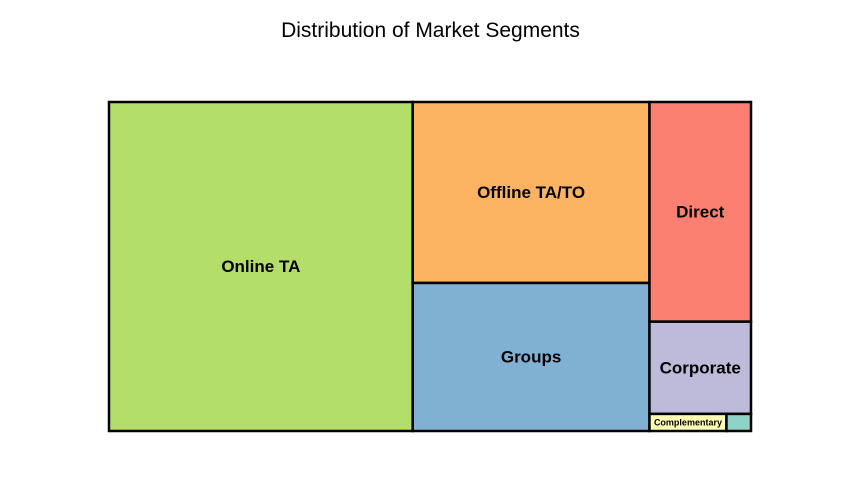 The height and width of the screenshot is (492, 861). Describe the element at coordinates (531, 192) in the screenshot. I see `tile-label-offline-ta-to: Offline TA/TO` at that location.